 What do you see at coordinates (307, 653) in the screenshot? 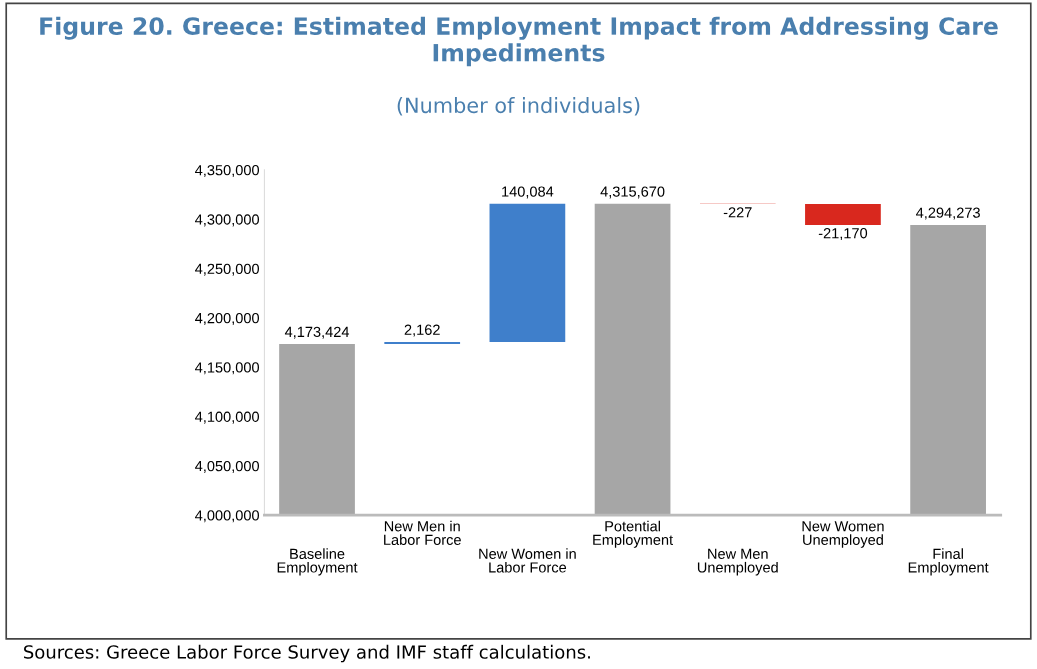
I see `source-note: Sources: Greece Labor Force Survey and IMF staff calculations.` at bounding box center [307, 653].